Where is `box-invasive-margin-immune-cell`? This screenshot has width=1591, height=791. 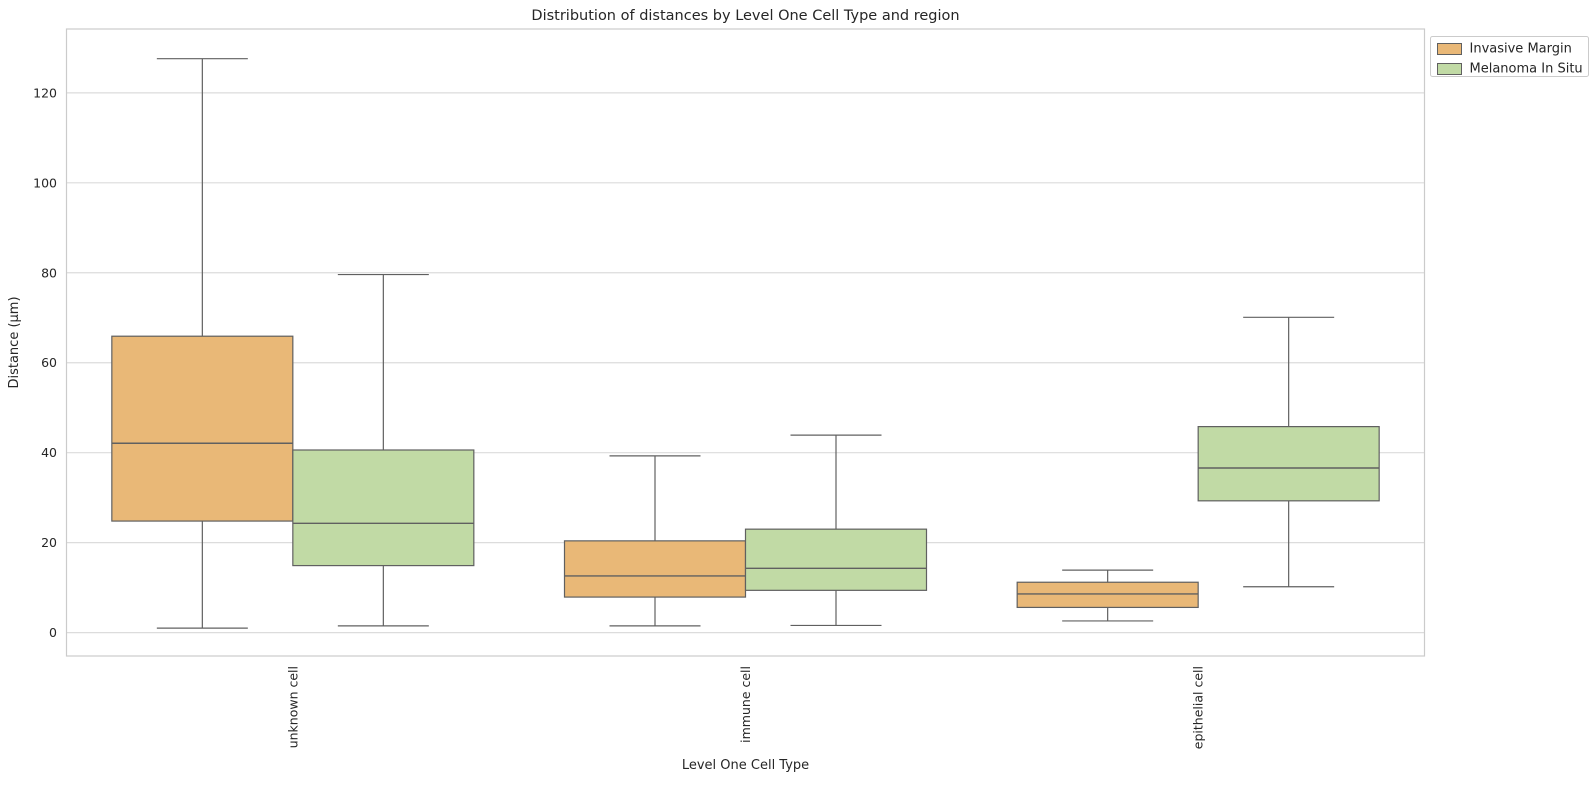 box-invasive-margin-immune-cell is located at coordinates (655, 569).